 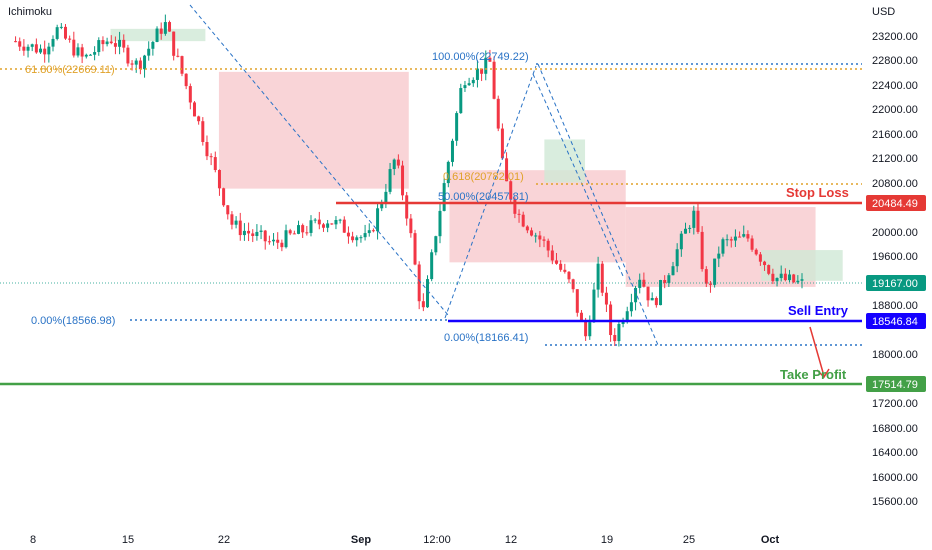 I want to click on price-tick: 15600.00, so click(x=895, y=502).